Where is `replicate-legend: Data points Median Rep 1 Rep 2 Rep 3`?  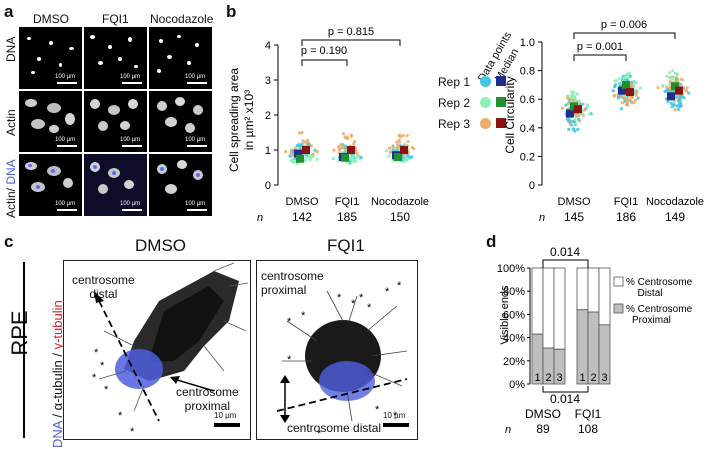 replicate-legend: Data points Median Rep 1 Rep 2 Rep 3 is located at coordinates (480, 76).